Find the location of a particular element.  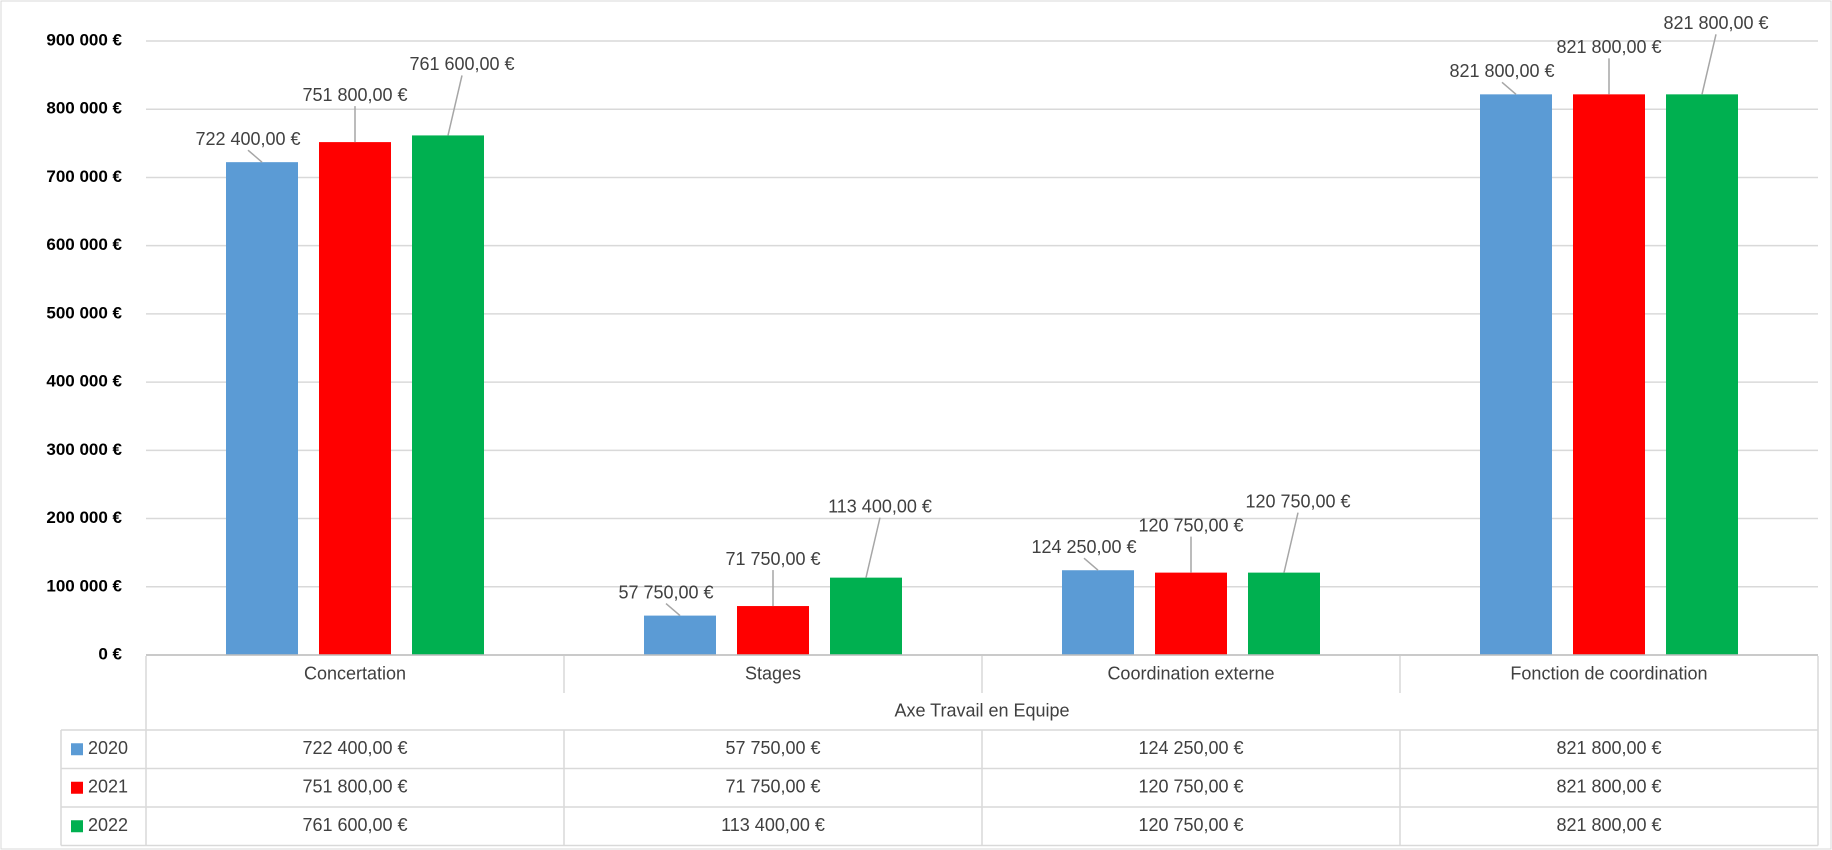

y-tick-label: 600 000 € is located at coordinates (84, 244).